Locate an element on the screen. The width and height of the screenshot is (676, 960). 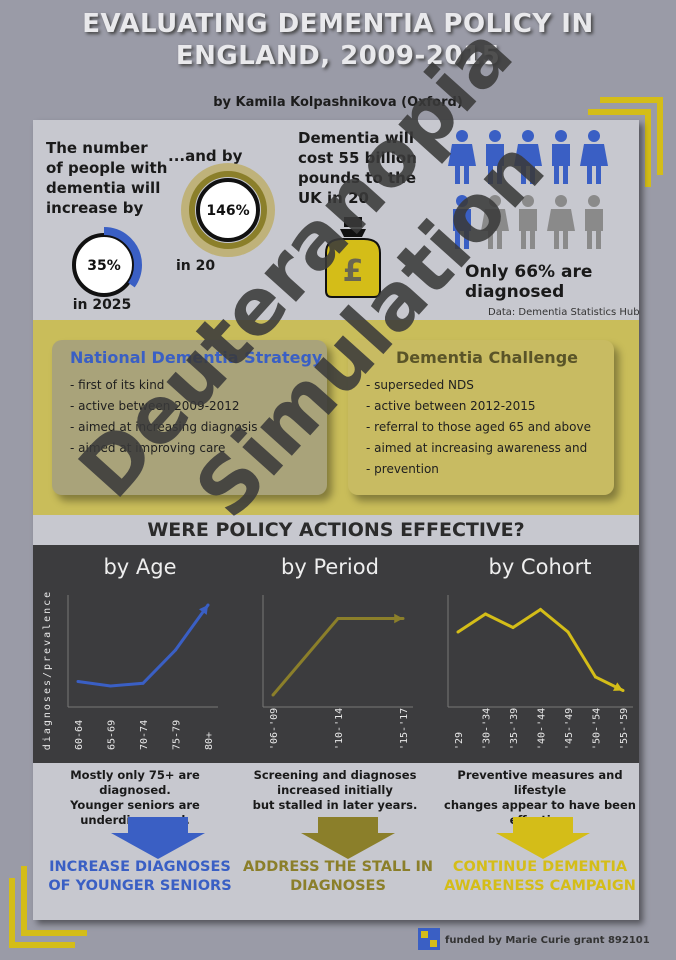
tick-label: '06-'09 is located at coordinates (274, 729).